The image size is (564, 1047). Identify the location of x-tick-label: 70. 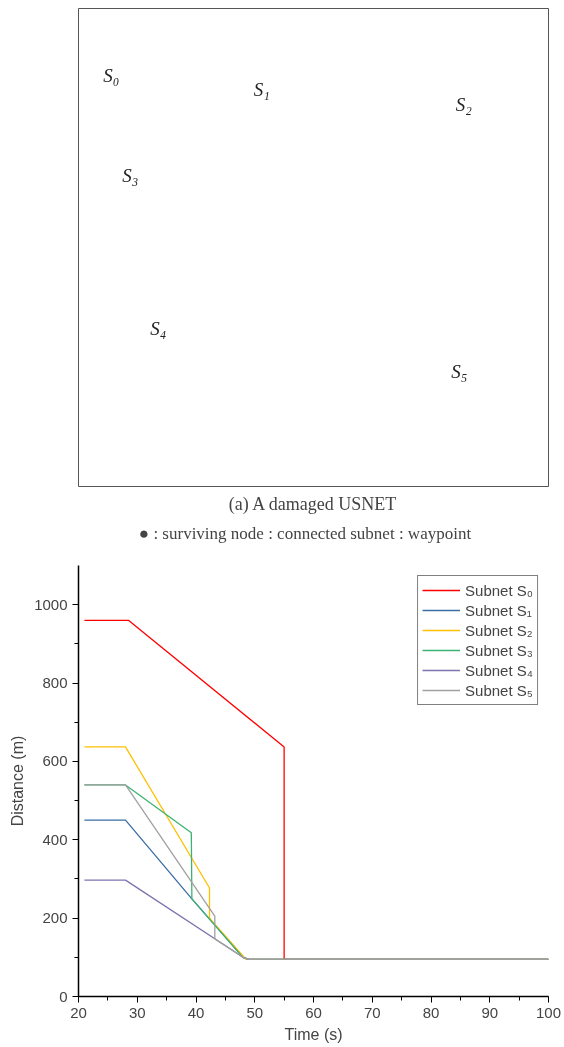
(372, 1012).